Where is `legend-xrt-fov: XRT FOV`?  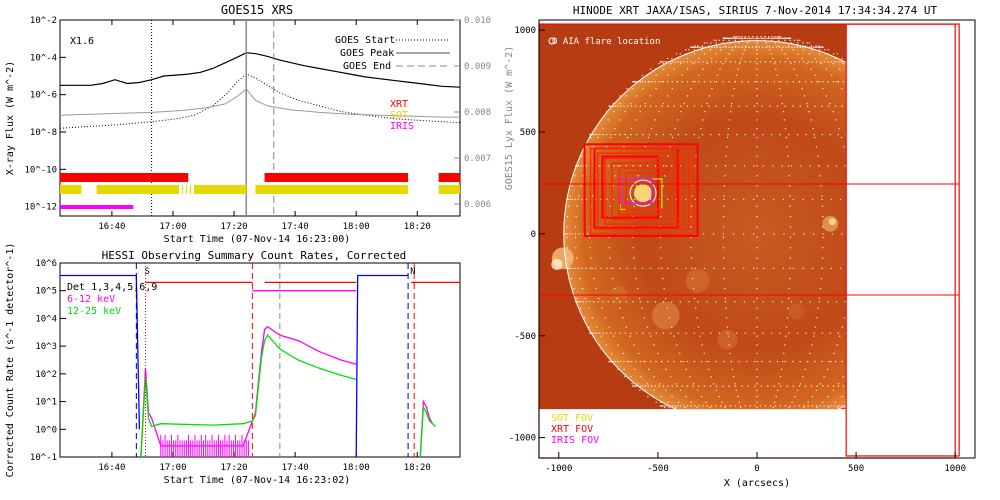 legend-xrt-fov: XRT FOV is located at coordinates (572, 429).